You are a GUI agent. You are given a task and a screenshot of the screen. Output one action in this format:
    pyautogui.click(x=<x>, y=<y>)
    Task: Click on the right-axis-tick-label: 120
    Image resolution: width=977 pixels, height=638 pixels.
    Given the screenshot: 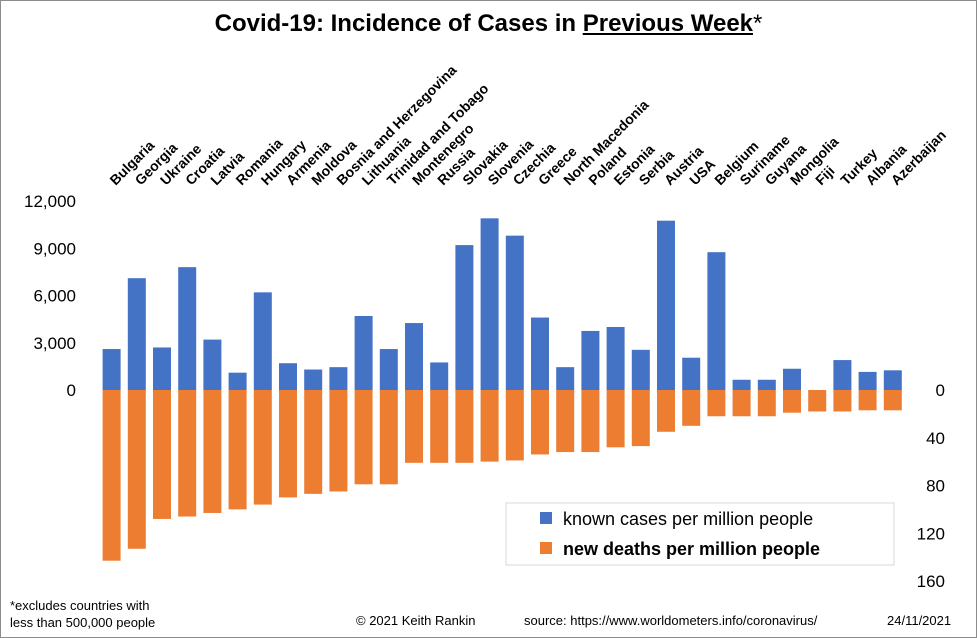 What is the action you would take?
    pyautogui.click(x=931, y=533)
    